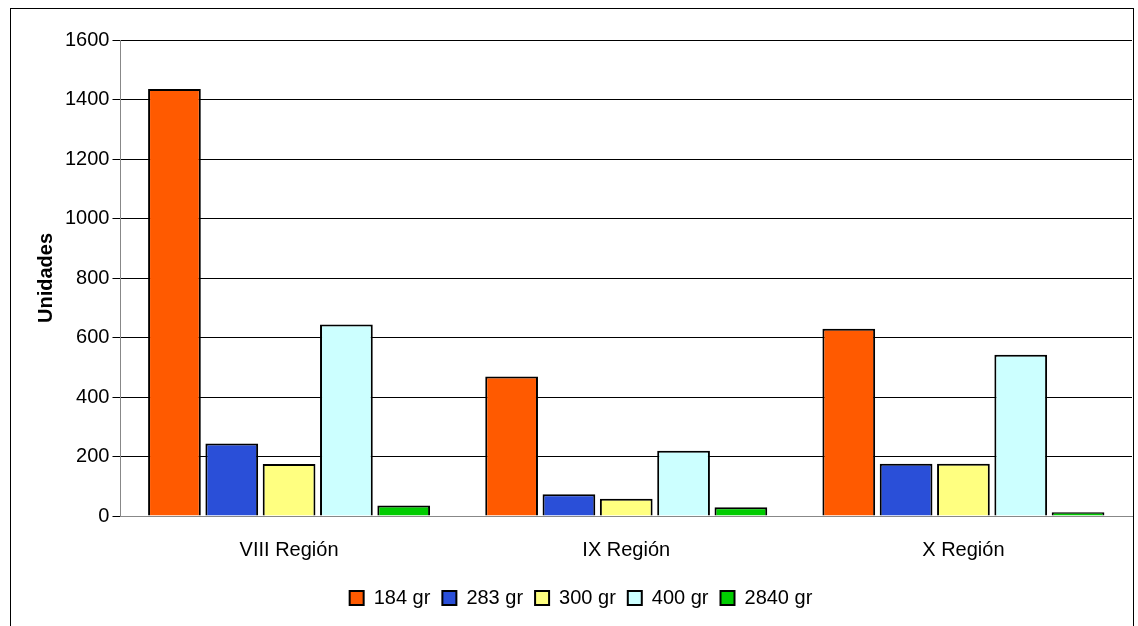 This screenshot has height=626, width=1138. I want to click on y-tick-label: 600, so click(93, 336).